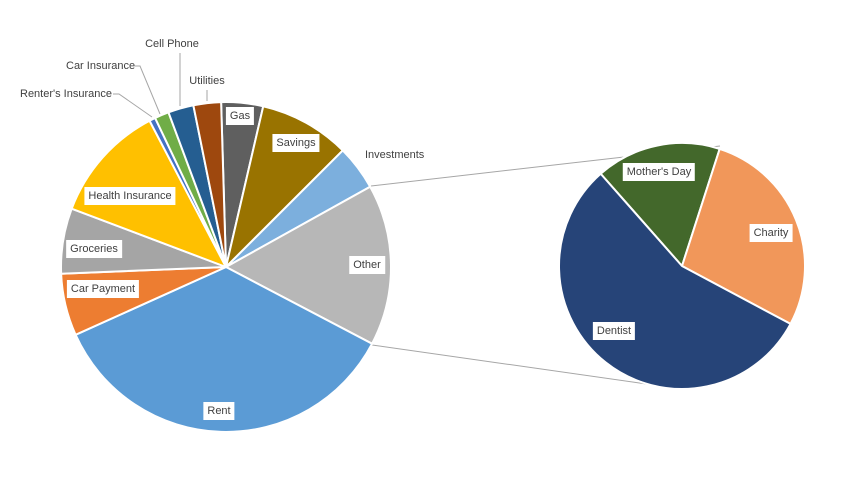  Describe the element at coordinates (66, 94) in the screenshot. I see `data-label-renter-s-insurance: Renter's Insurance` at that location.